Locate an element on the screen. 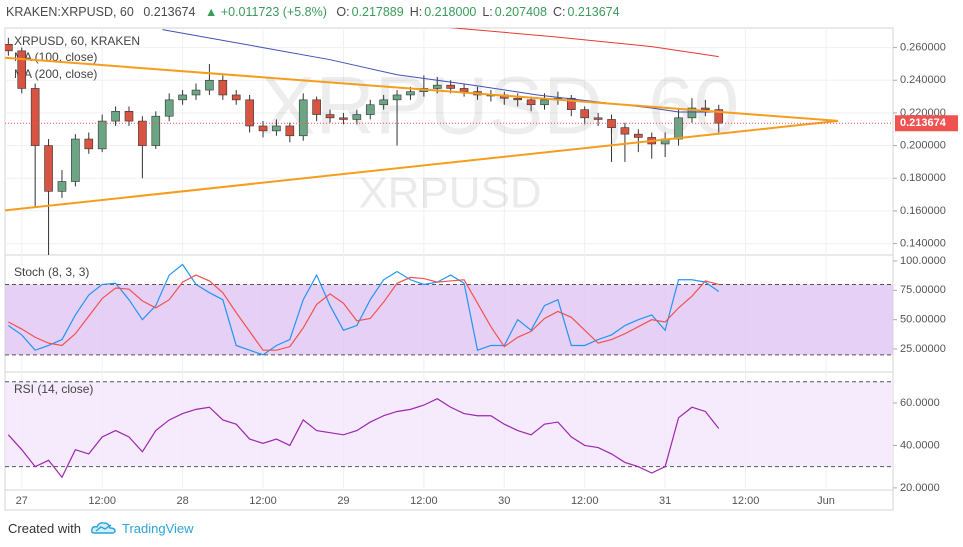 Image resolution: width=963 pixels, height=547 pixels. ohlc-key: H: is located at coordinates (416, 12).